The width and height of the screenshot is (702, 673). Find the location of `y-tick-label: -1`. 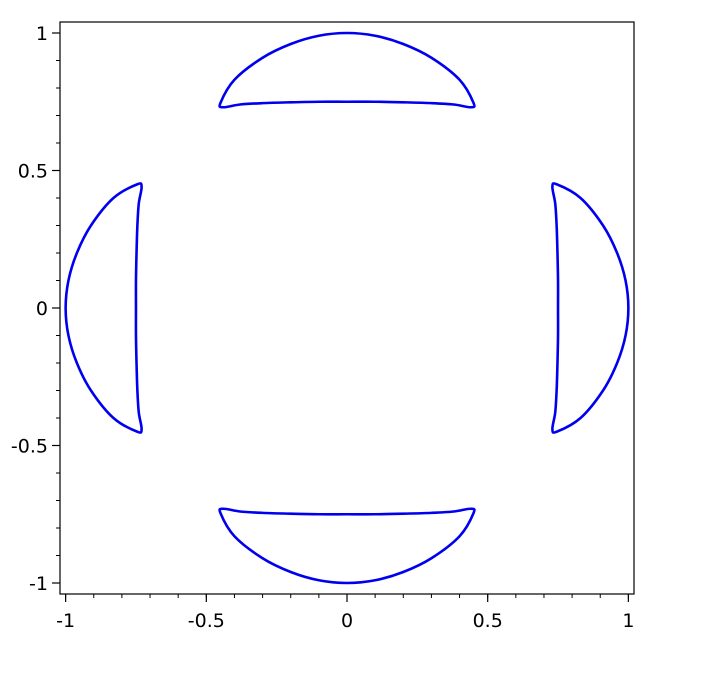

y-tick-label: -1 is located at coordinates (38, 584).